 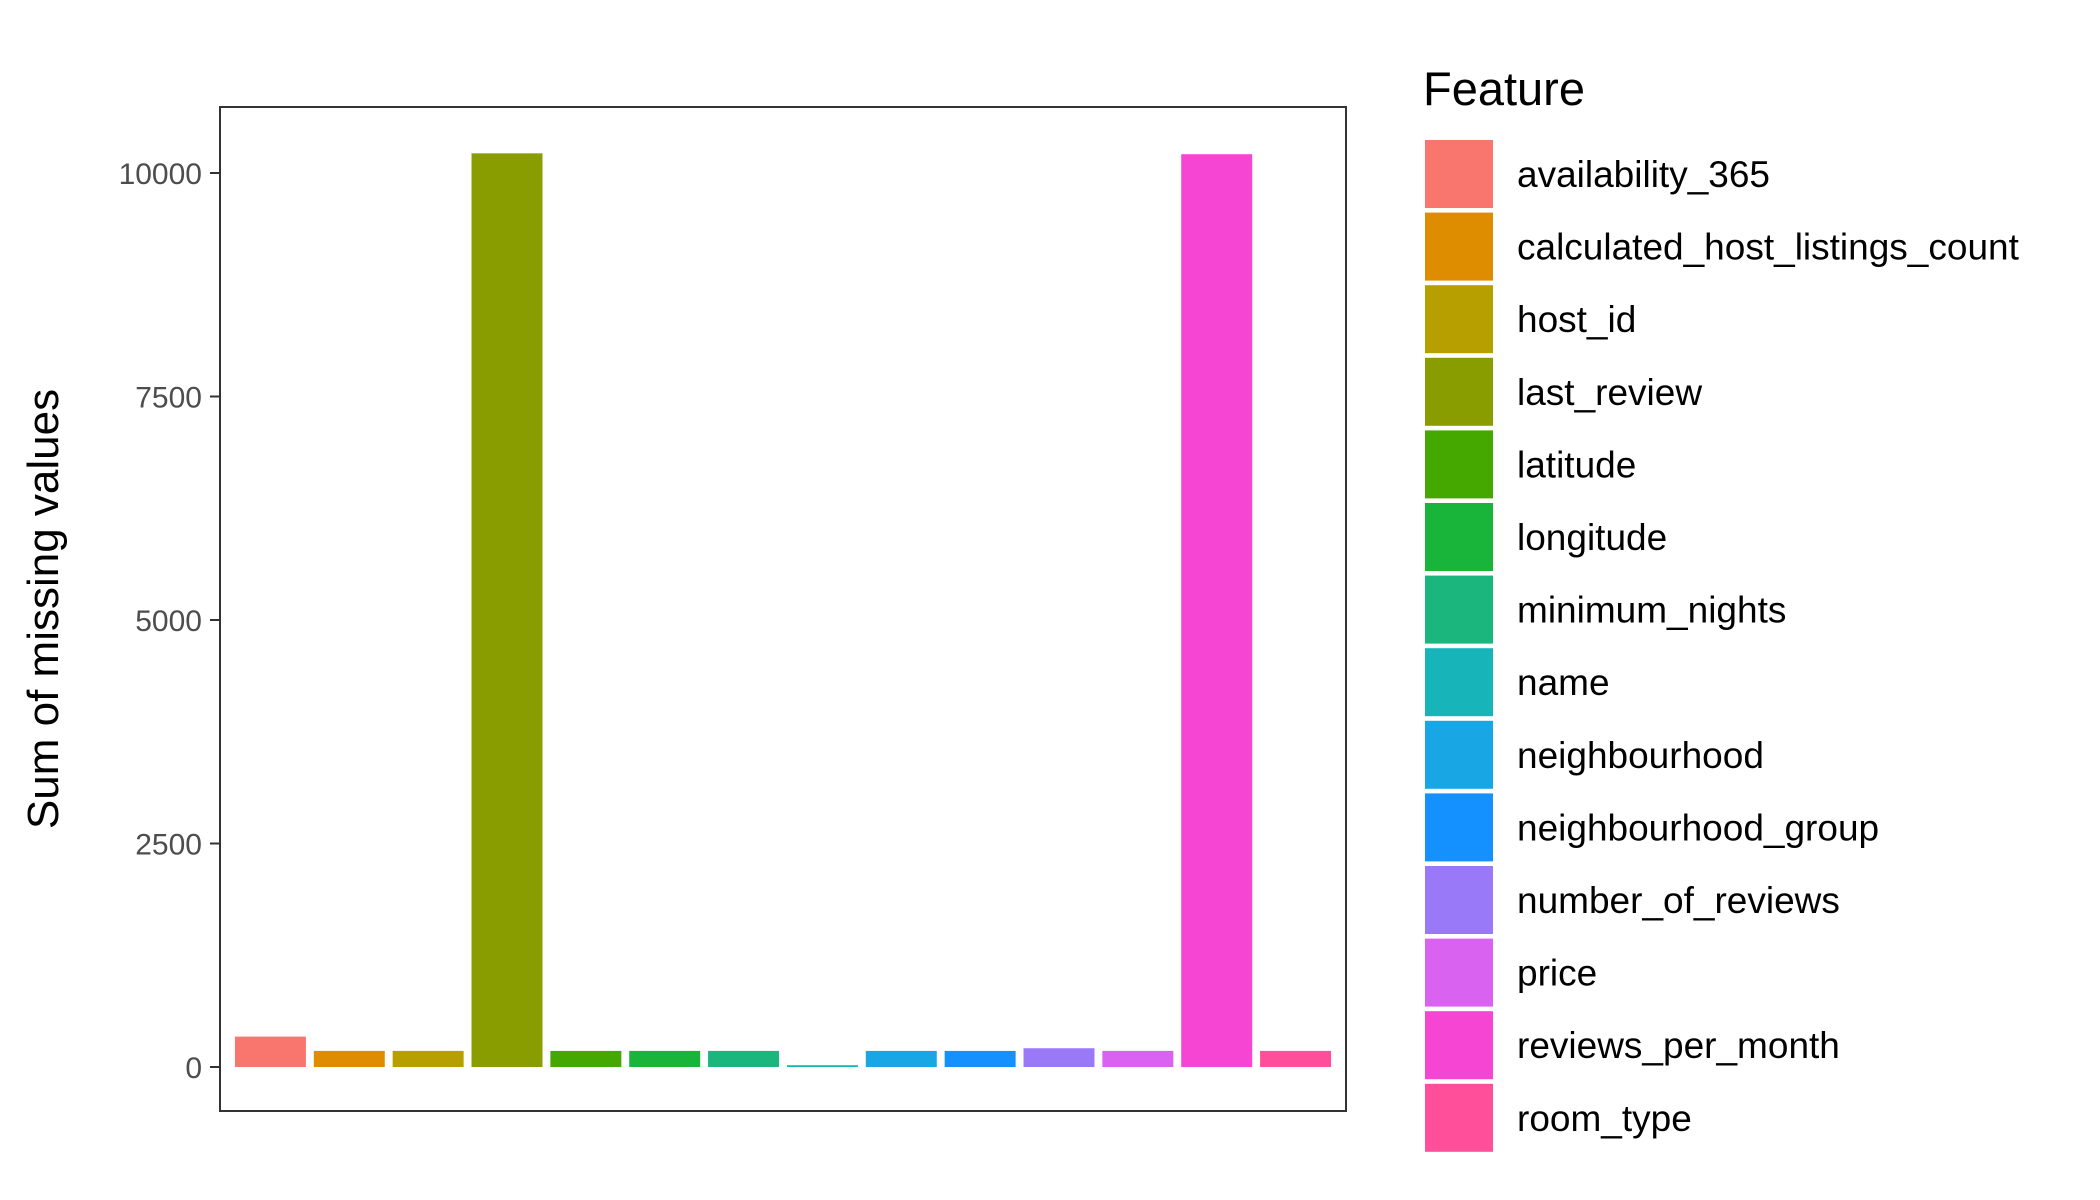 I want to click on bar-minimum-nights, so click(x=744, y=1058).